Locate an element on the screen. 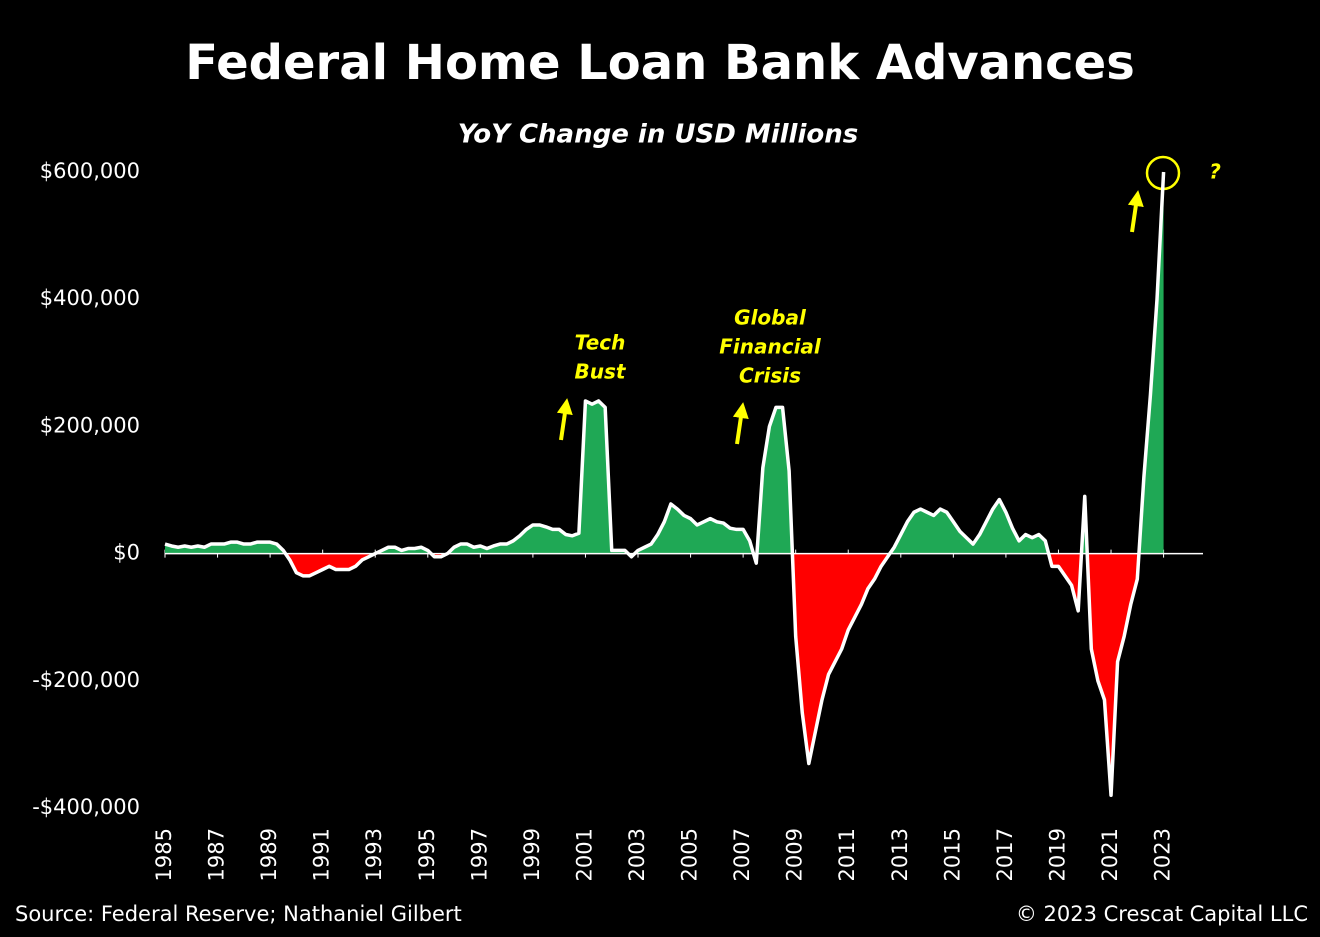 This screenshot has height=937, width=1320. copyright: © 2023 Crescat Capital LLC is located at coordinates (1162, 914).